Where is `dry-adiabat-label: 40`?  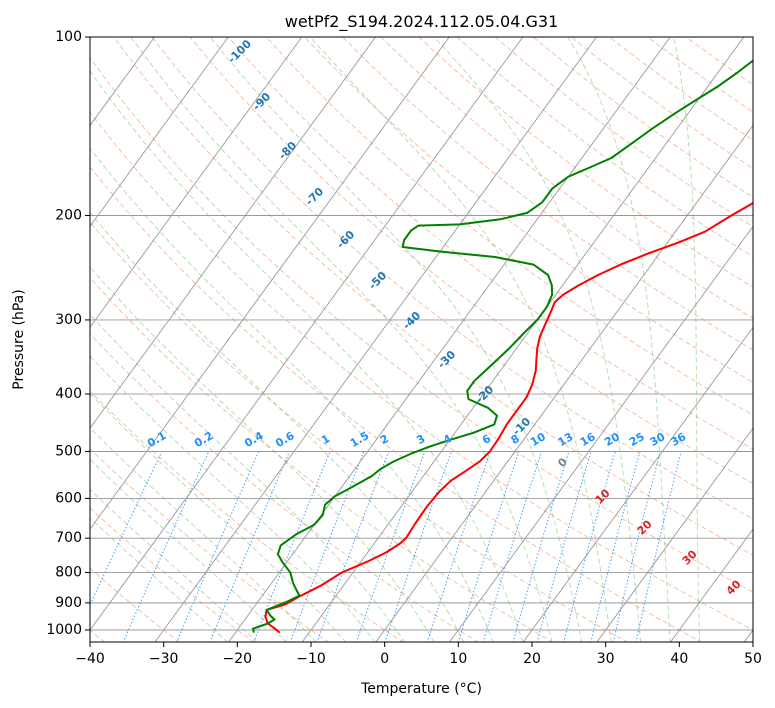
dry-adiabat-label: 40 is located at coordinates (734, 587).